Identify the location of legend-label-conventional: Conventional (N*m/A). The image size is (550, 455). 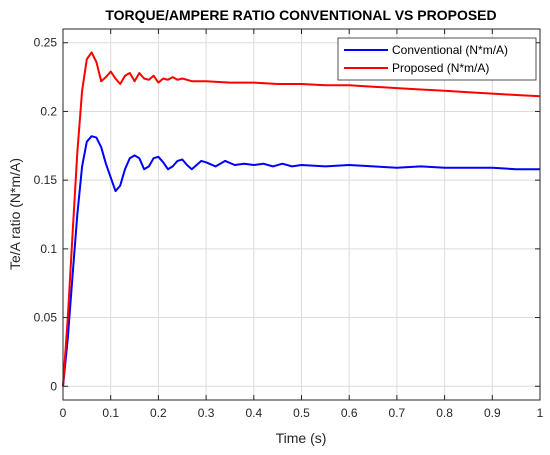
(450, 50).